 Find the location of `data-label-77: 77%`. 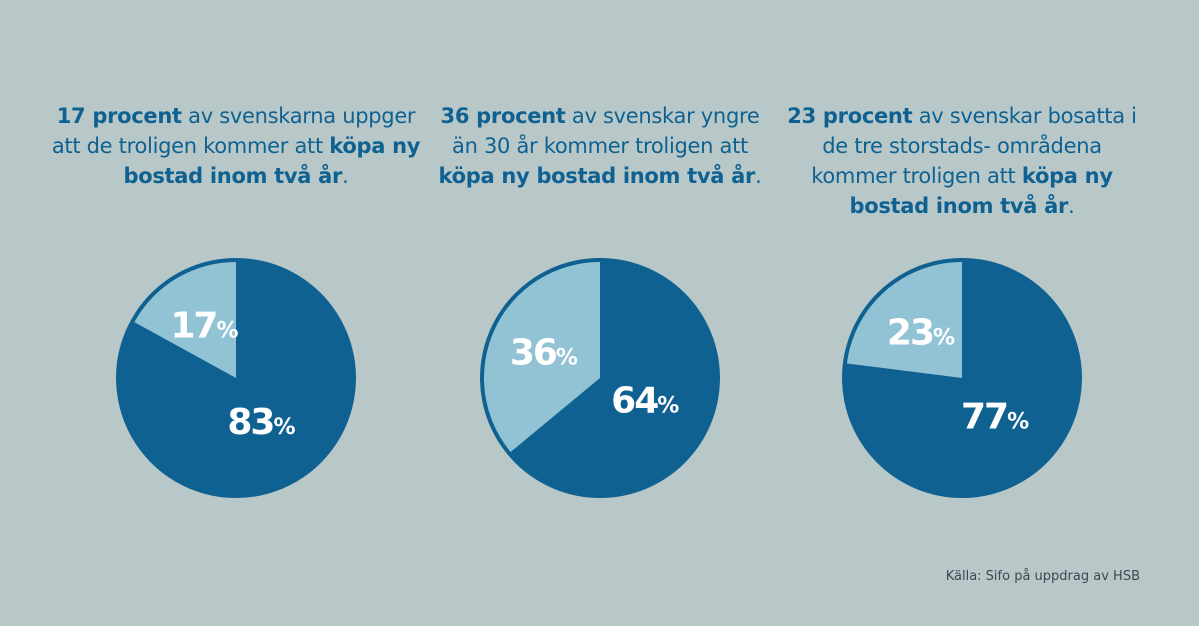

data-label-77: 77% is located at coordinates (995, 417).